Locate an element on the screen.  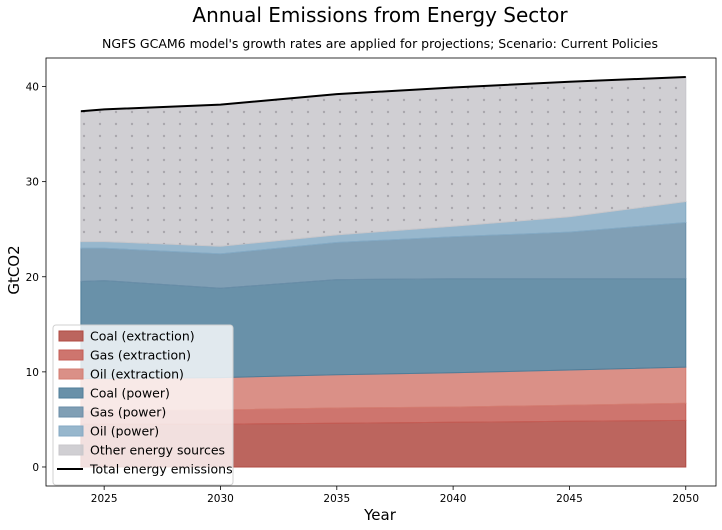
legend-box is located at coordinates (143, 405).